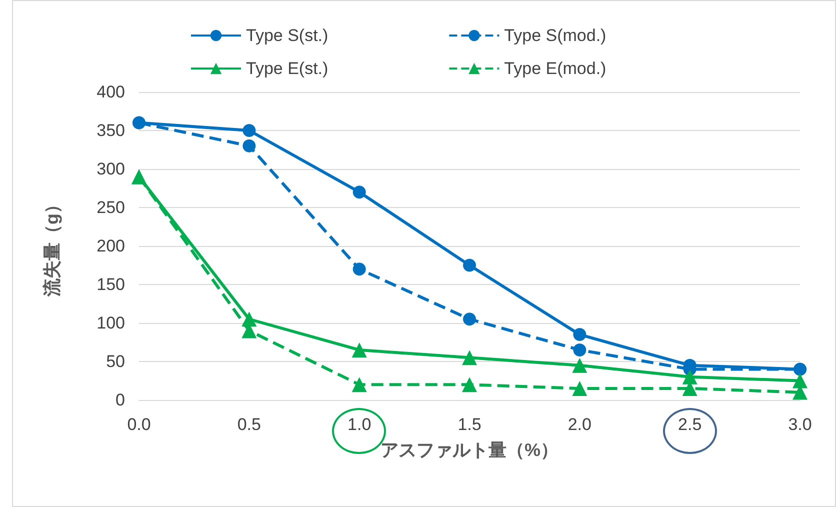 Image resolution: width=836 pixels, height=507 pixels. Describe the element at coordinates (555, 35) in the screenshot. I see `legend-label: Type S(mod.)` at that location.